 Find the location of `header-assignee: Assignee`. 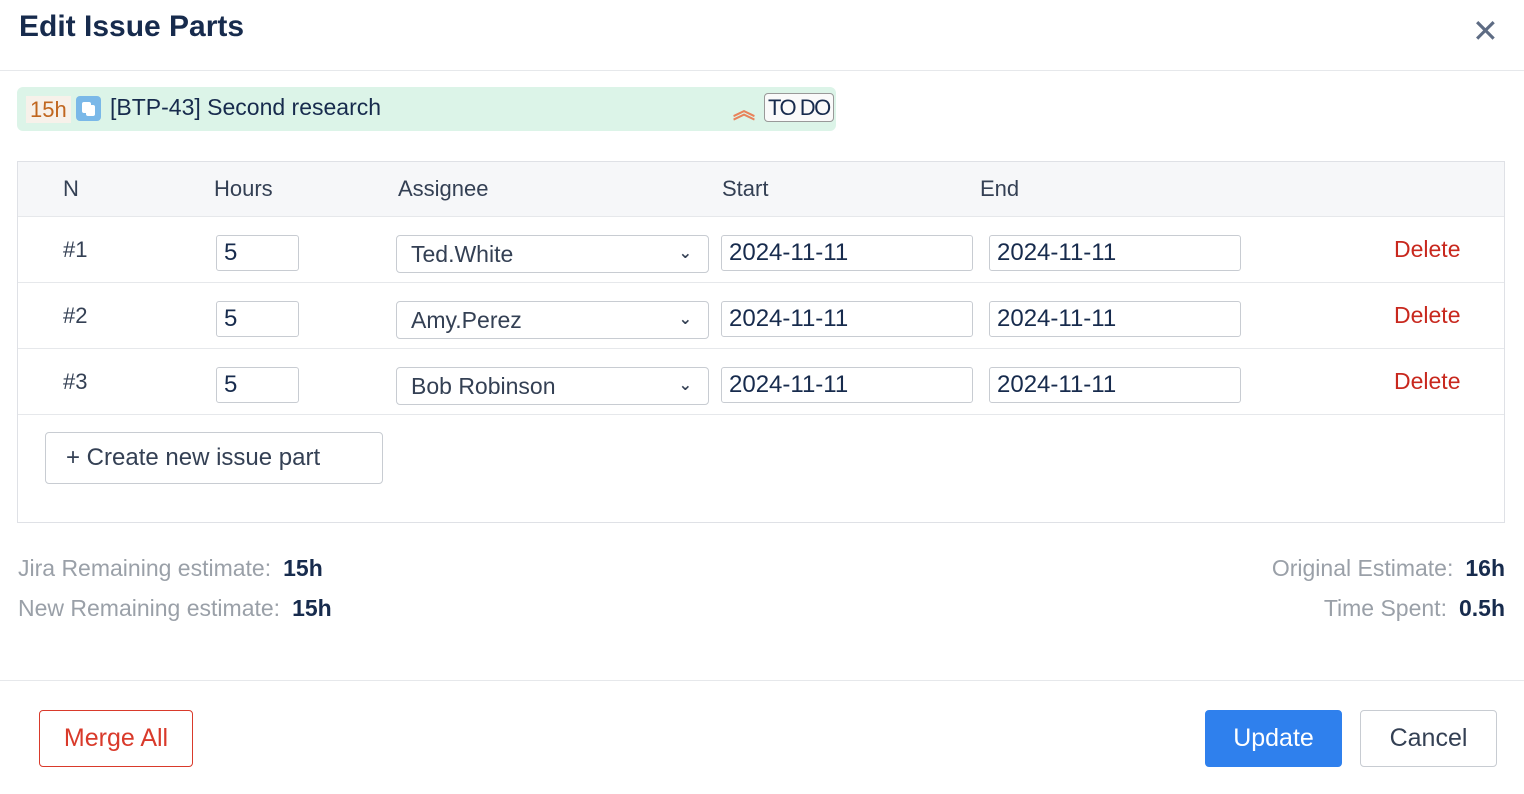

header-assignee: Assignee is located at coordinates (443, 188).